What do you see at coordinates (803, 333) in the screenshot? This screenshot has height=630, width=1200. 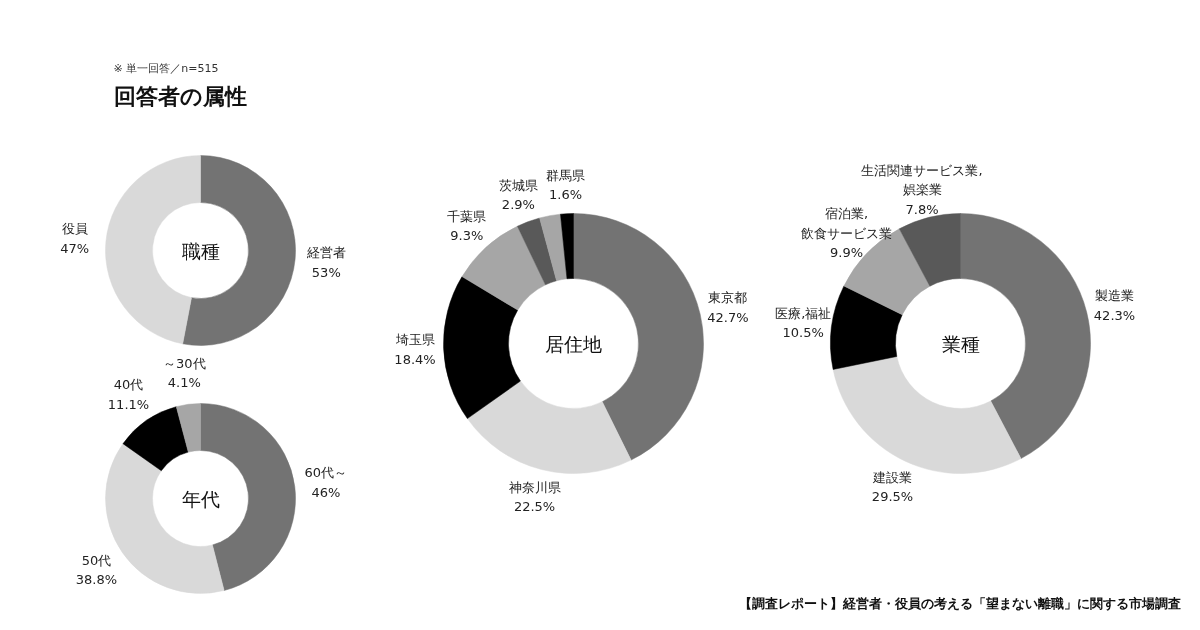 I see `data-label: 10.5%` at bounding box center [803, 333].